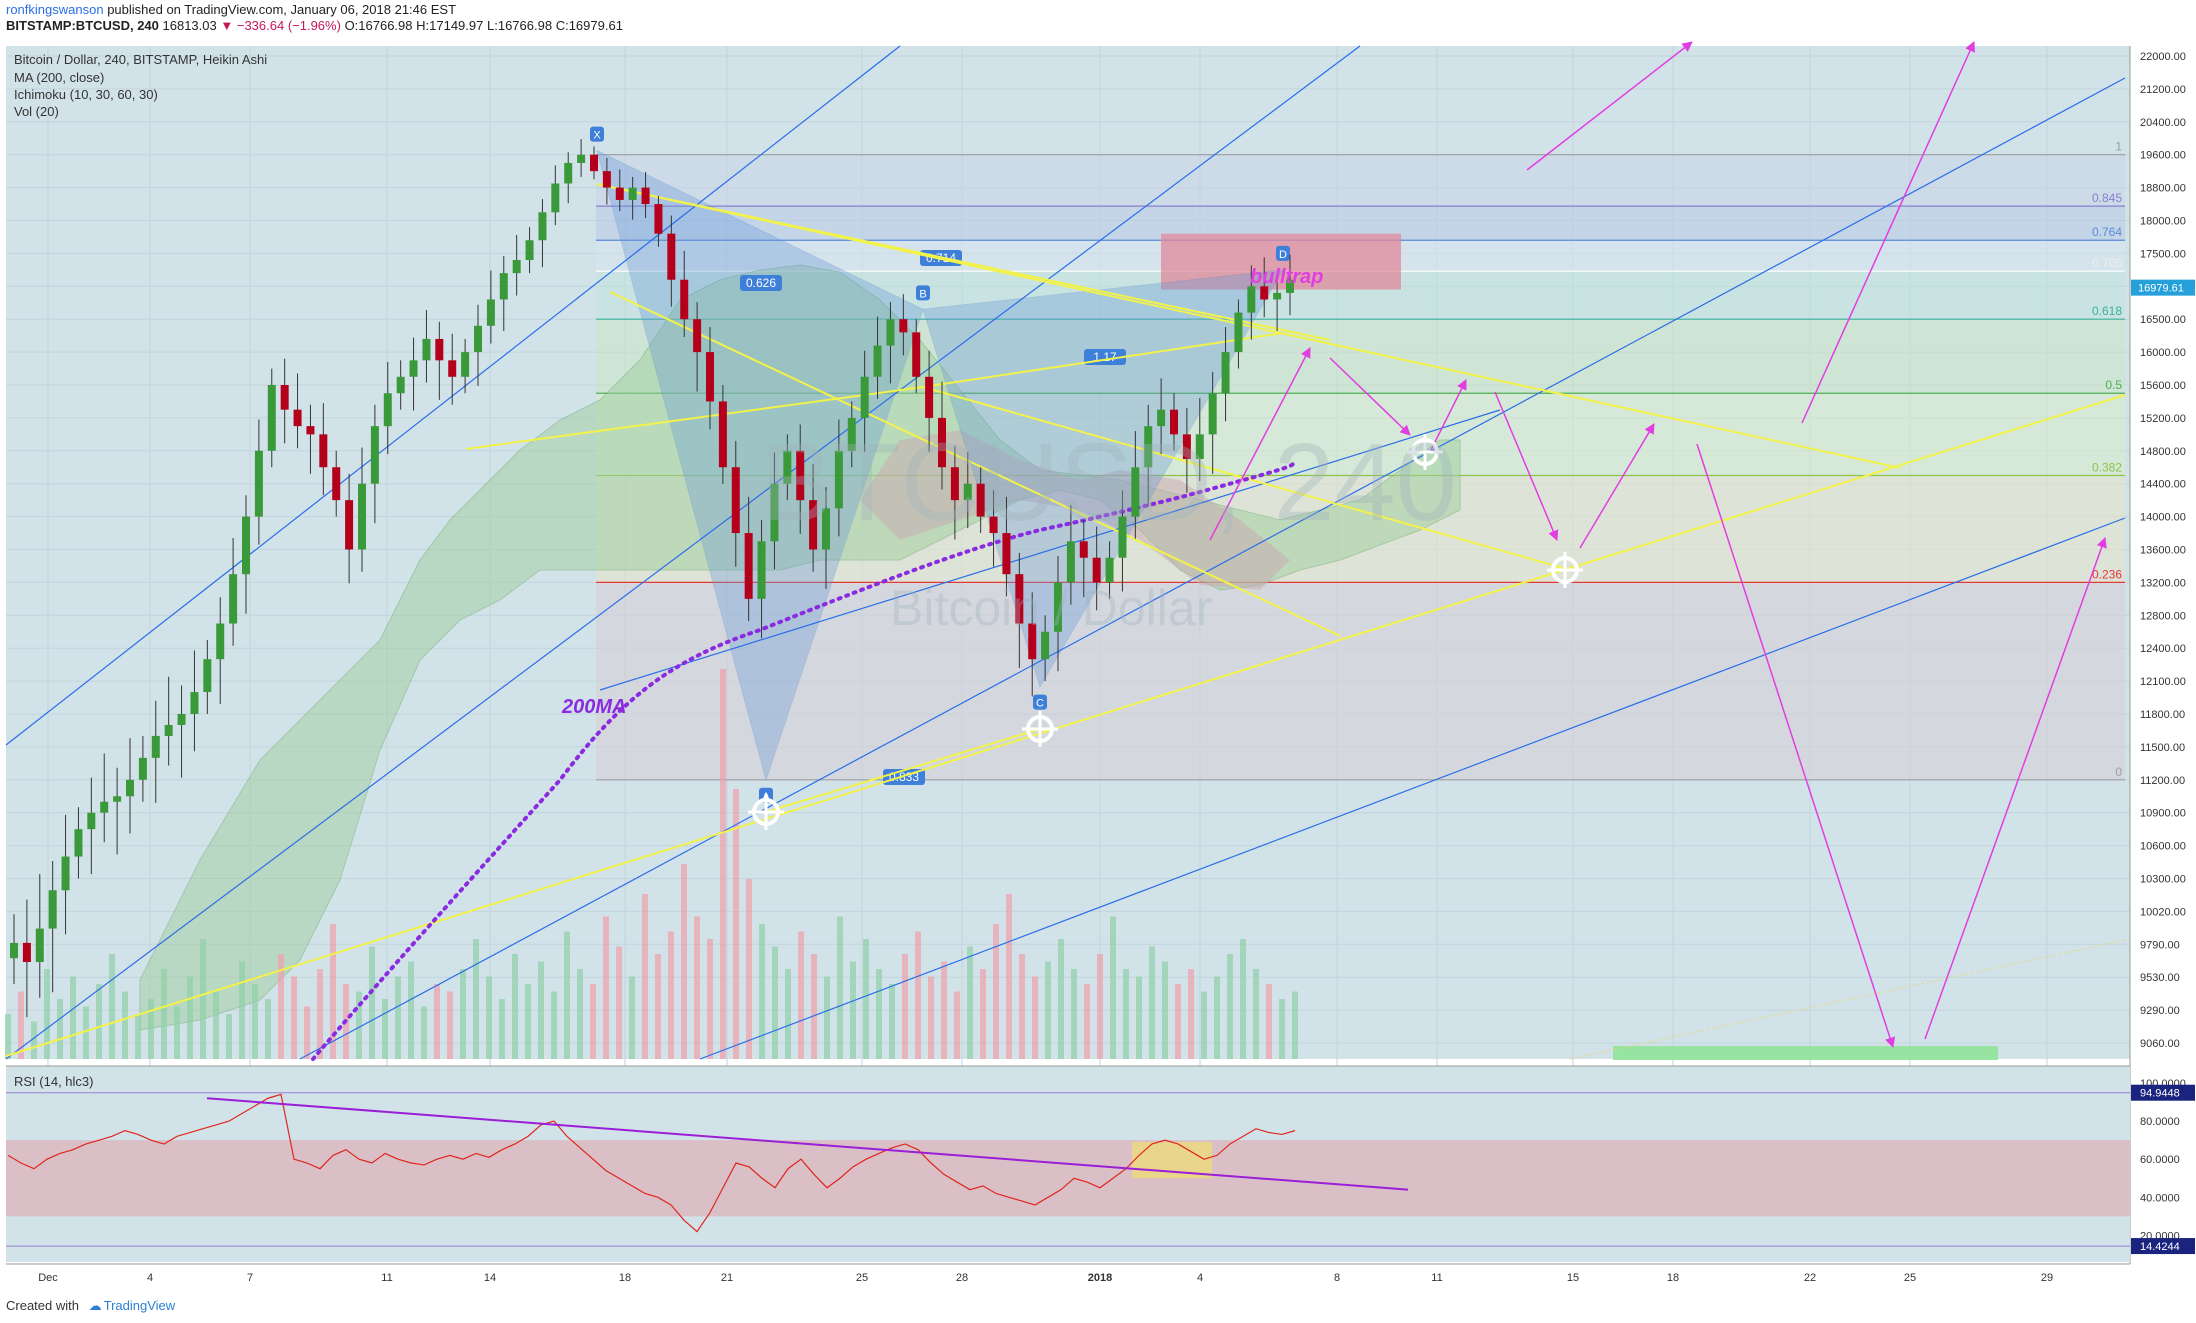 The image size is (2196, 1323). Describe the element at coordinates (2163, 583) in the screenshot. I see `price-tick-label: 13200.00` at that location.